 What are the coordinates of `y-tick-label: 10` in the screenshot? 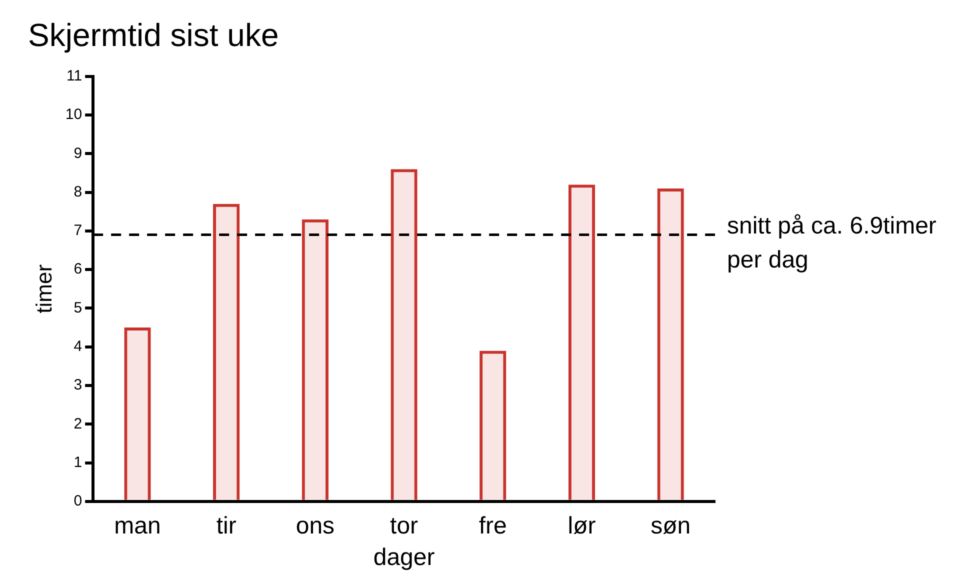 It's located at (73, 115).